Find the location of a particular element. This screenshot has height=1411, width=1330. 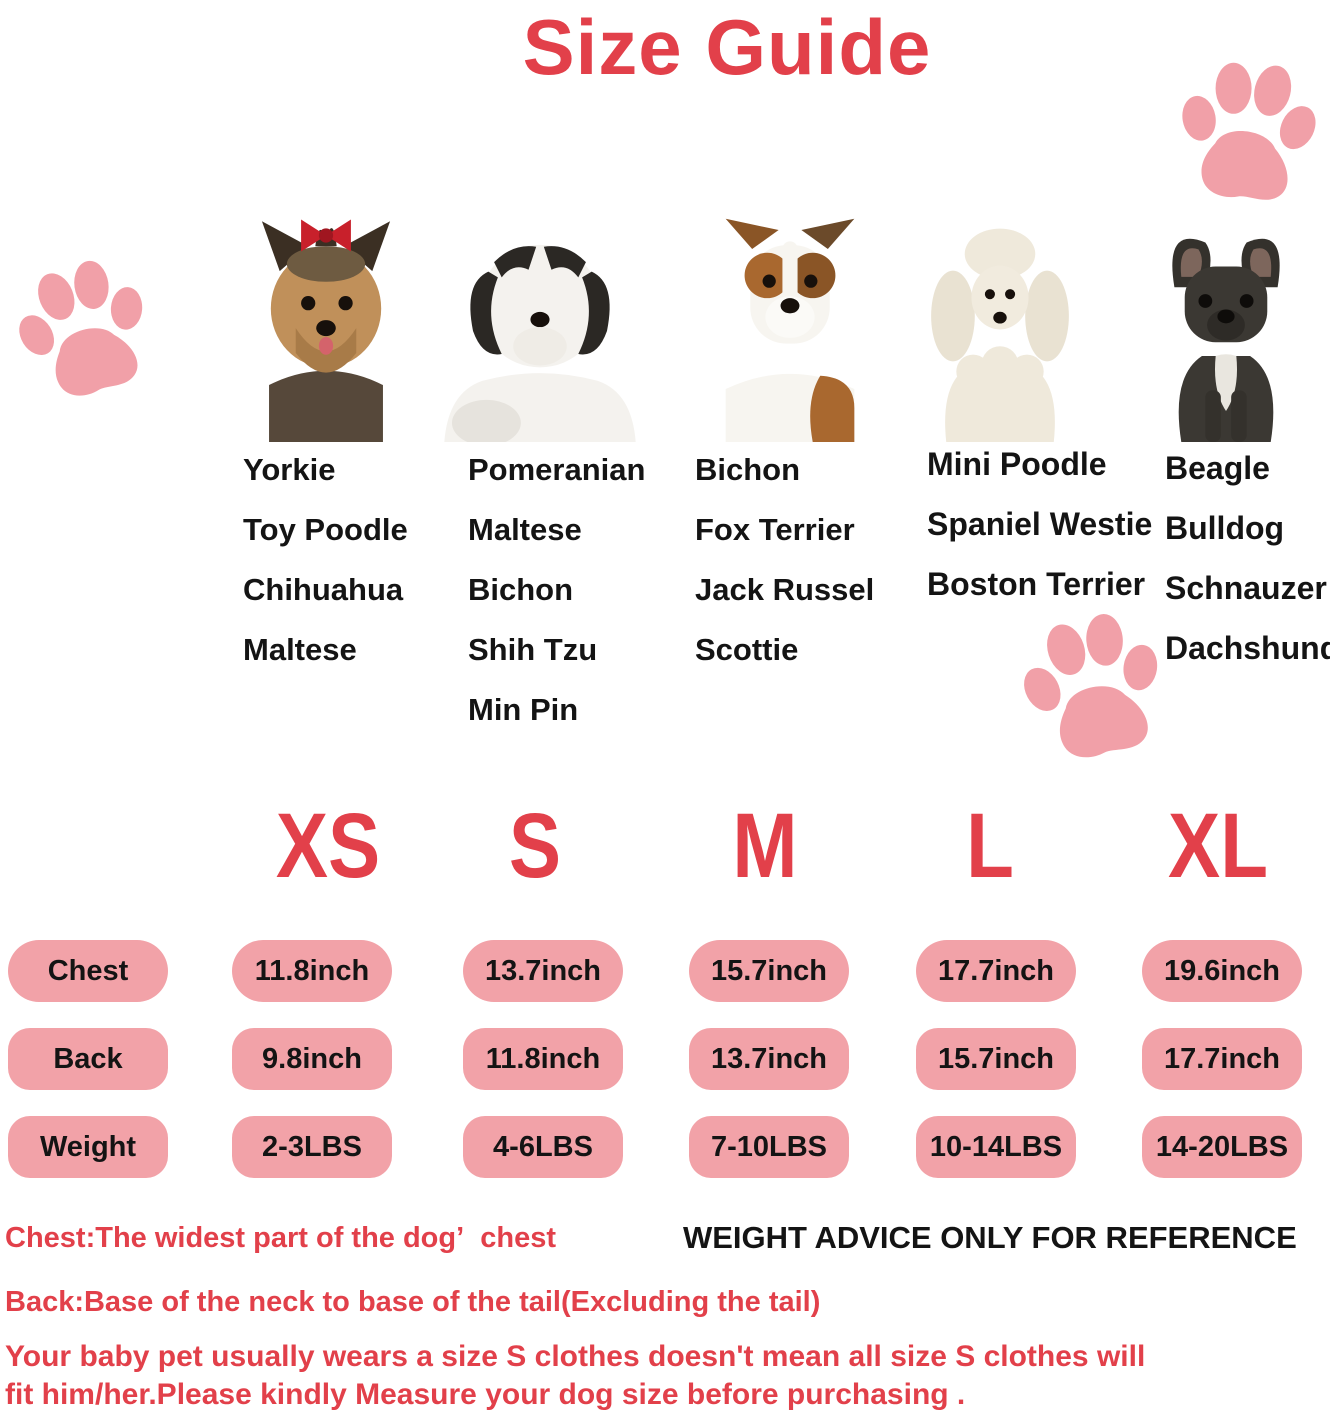

size-label-xs: XS is located at coordinates (328, 846).